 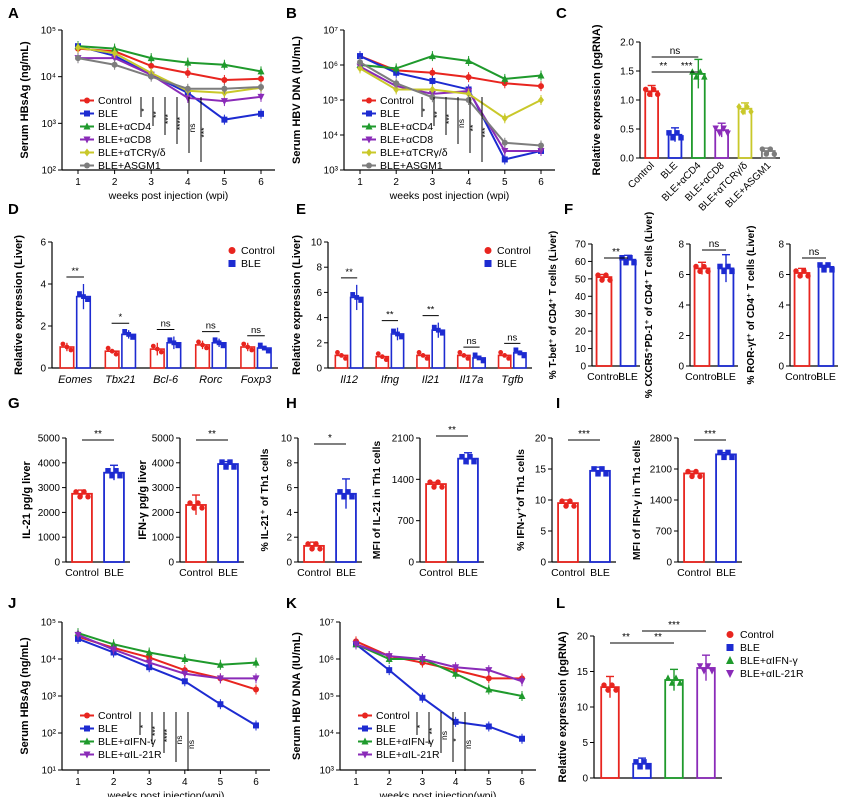 I want to click on legend-label: BLE+αTCRγ/δ, so click(x=414, y=153).